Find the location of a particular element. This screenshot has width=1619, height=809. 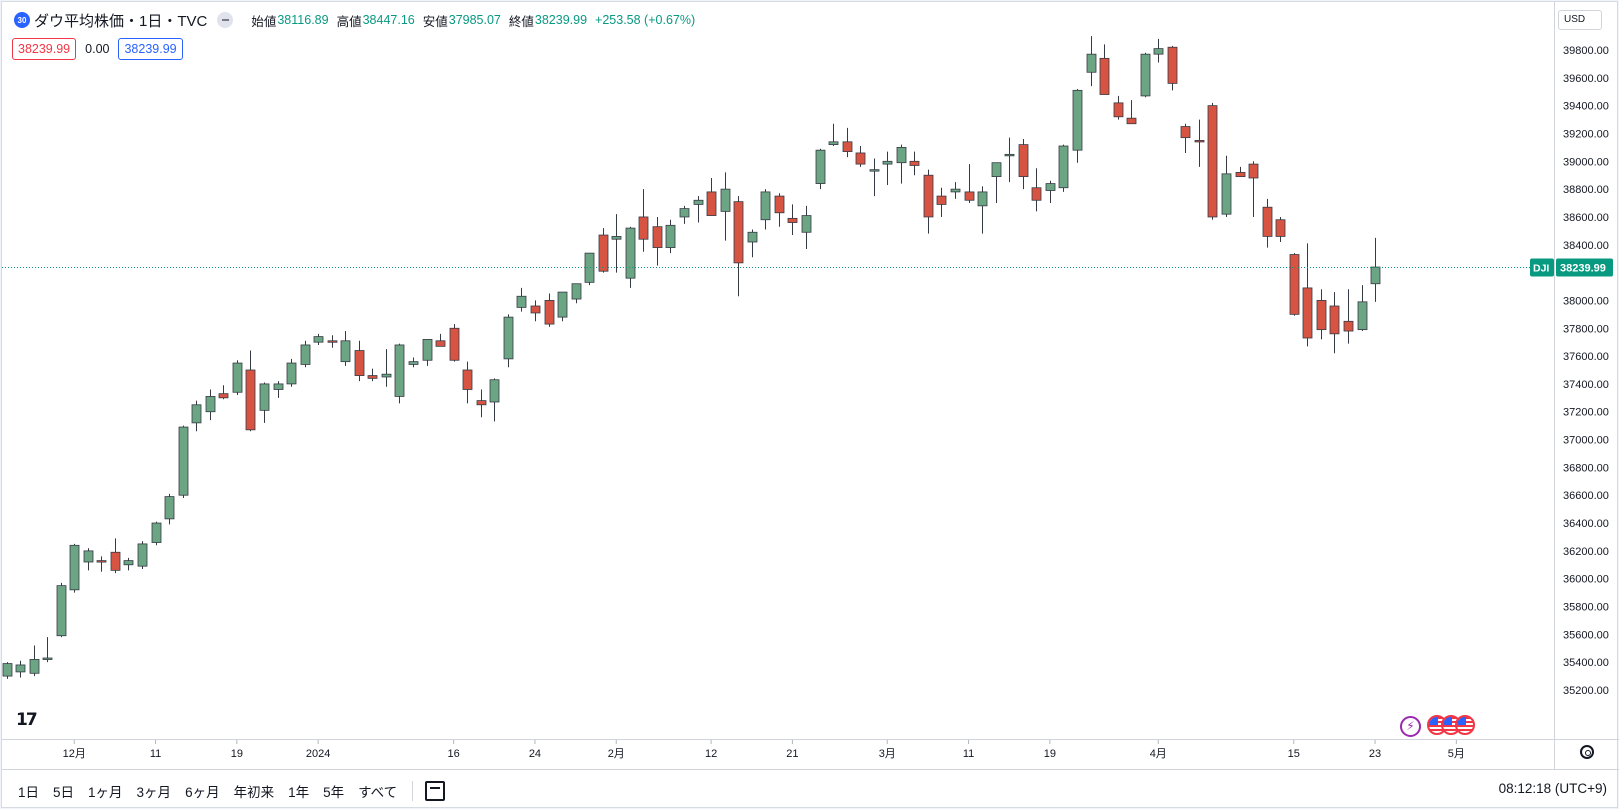

price-tag-label: 38239.99 is located at coordinates (1583, 269).